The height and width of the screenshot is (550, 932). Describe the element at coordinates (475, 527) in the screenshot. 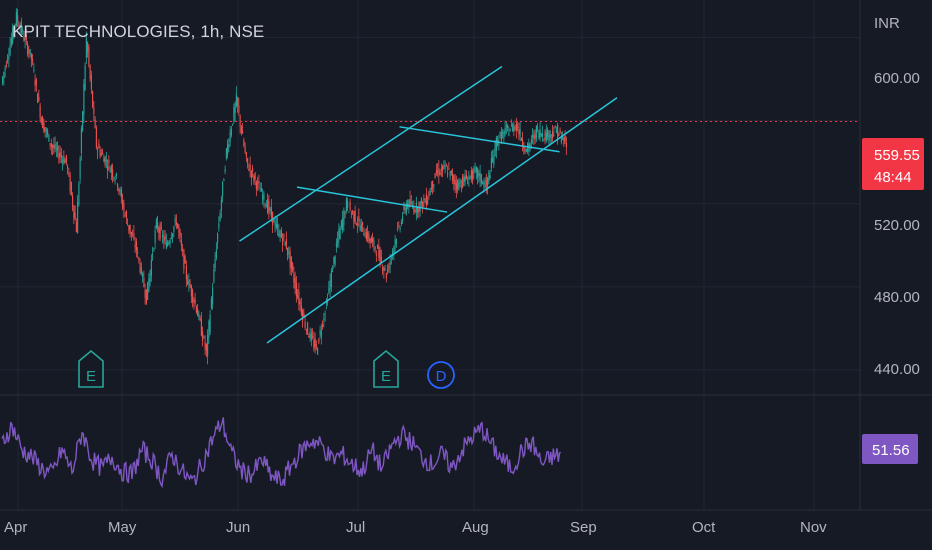

I see `time-tick-aug: Aug` at that location.